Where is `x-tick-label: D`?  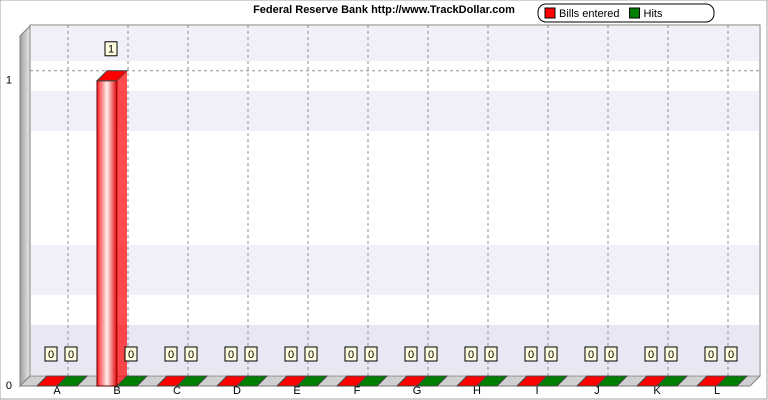 x-tick-label: D is located at coordinates (237, 391).